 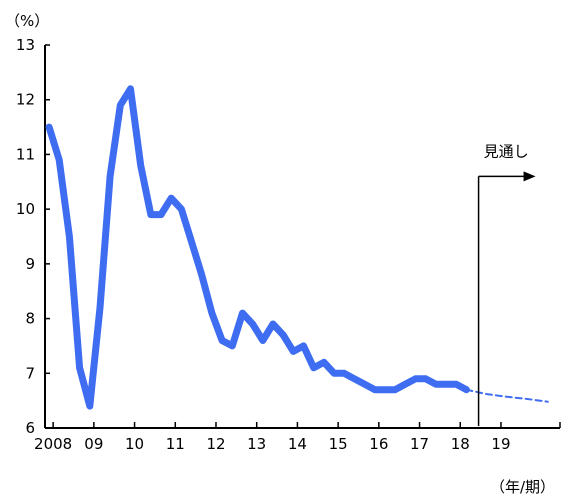 What do you see at coordinates (175, 444) in the screenshot?
I see `x-tick-label: 11` at bounding box center [175, 444].